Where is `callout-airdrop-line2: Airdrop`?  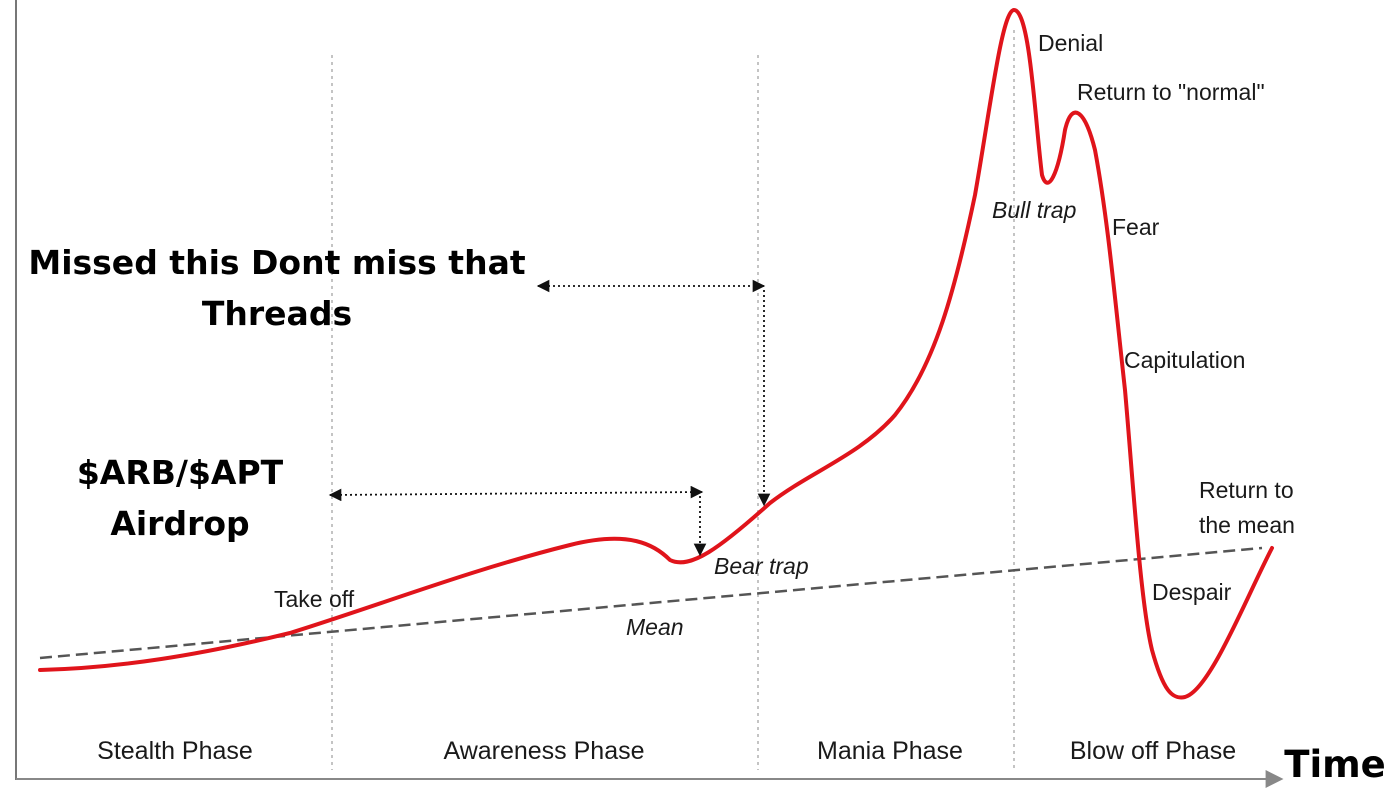 callout-airdrop-line2: Airdrop is located at coordinates (179, 523).